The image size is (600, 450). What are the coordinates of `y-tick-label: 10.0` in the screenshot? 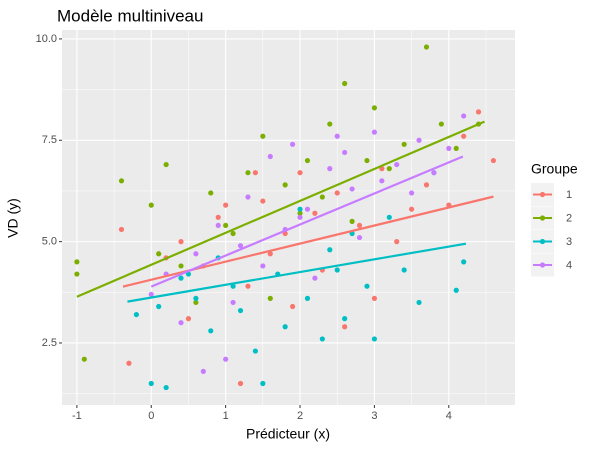 It's located at (46, 39).